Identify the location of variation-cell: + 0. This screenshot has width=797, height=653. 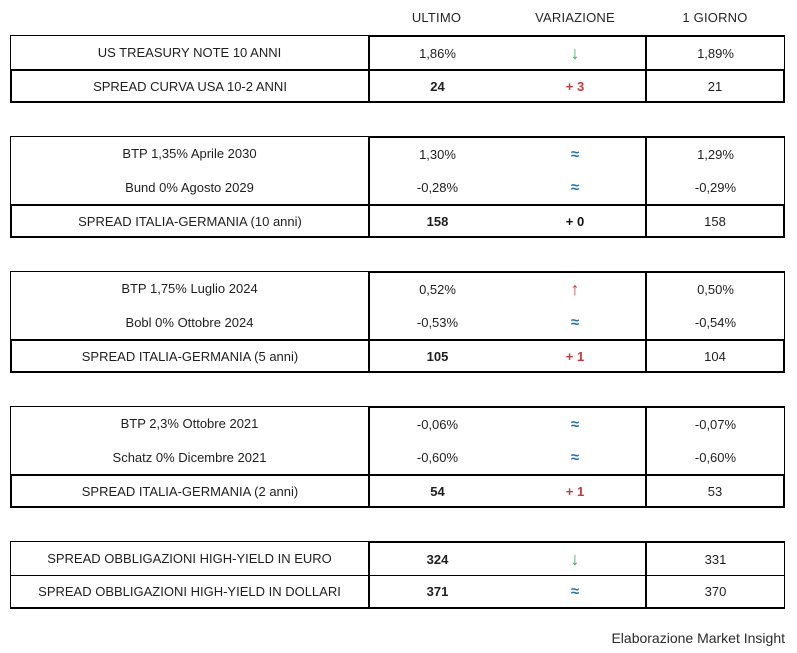
(575, 221).